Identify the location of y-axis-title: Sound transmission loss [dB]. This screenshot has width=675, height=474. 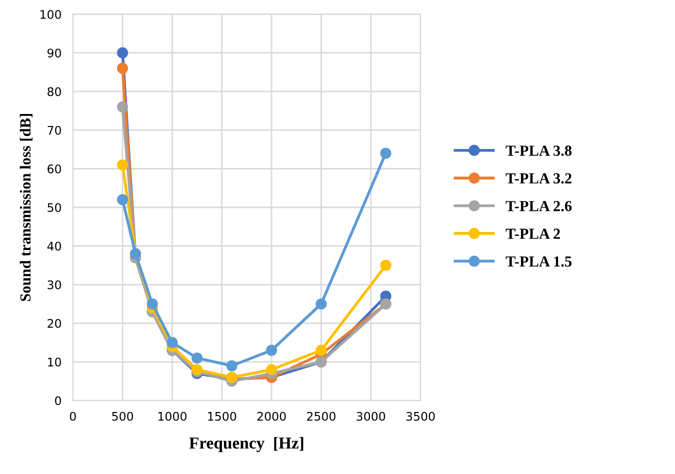
(26, 208).